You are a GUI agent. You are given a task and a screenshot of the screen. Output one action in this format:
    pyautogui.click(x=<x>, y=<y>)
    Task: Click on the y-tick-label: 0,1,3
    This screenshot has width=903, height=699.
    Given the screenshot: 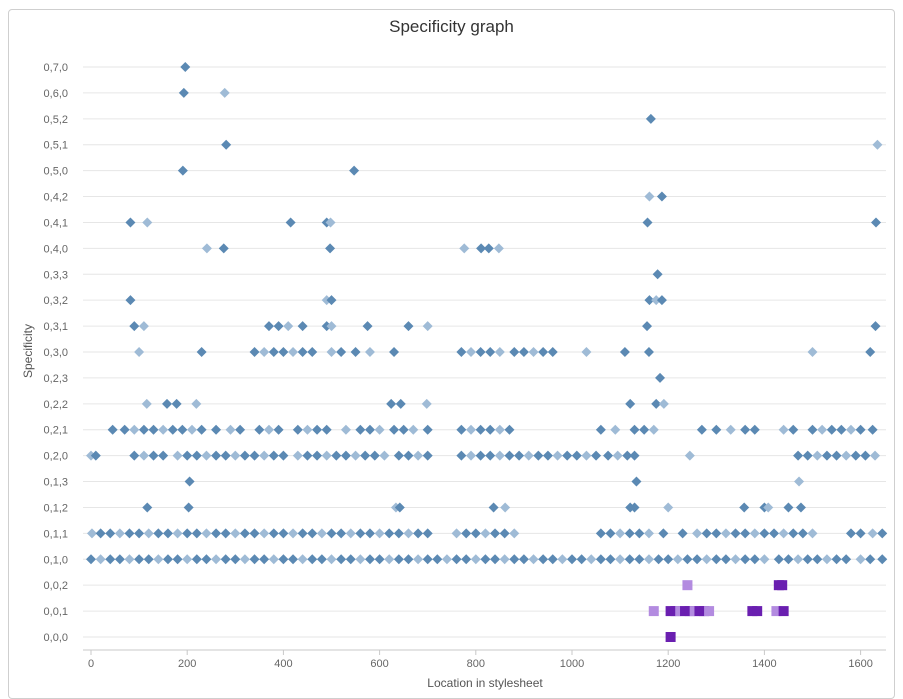 What is the action you would take?
    pyautogui.click(x=56, y=483)
    